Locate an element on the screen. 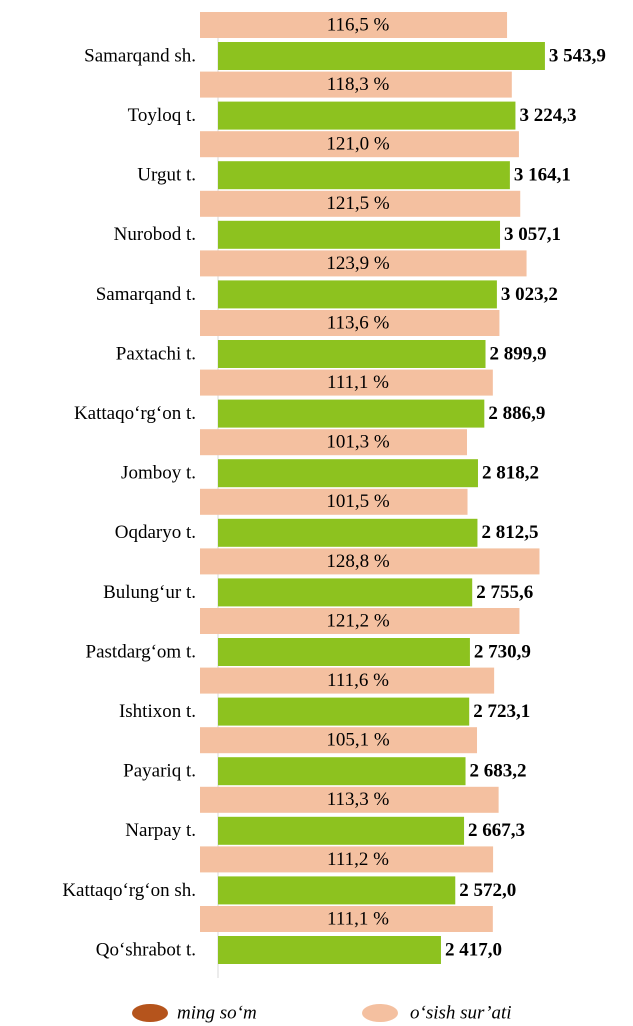 Image resolution: width=633 pixels, height=1026 pixels. growth-label: 101,5 % is located at coordinates (358, 501).